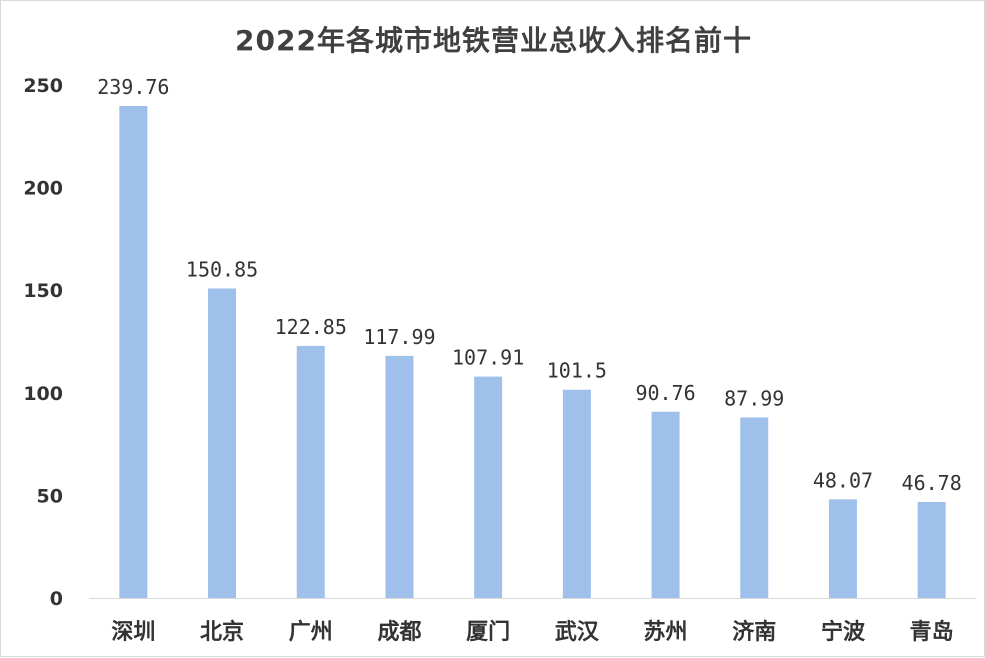 The width and height of the screenshot is (985, 658). What do you see at coordinates (399, 632) in the screenshot?
I see `x-tick-label: 成都` at bounding box center [399, 632].